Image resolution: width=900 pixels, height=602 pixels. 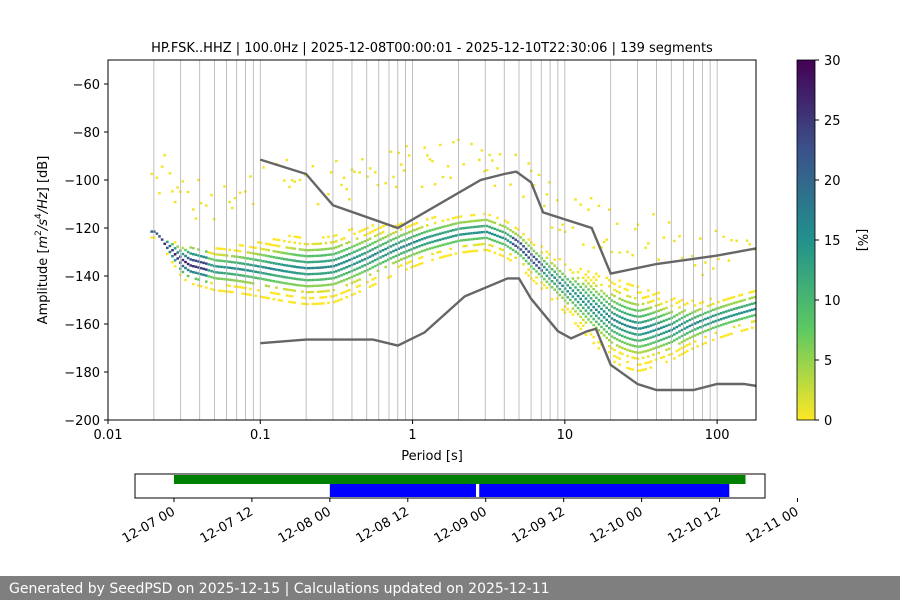 What do you see at coordinates (832, 301) in the screenshot?
I see `colorbar-tick-label: 10` at bounding box center [832, 301].